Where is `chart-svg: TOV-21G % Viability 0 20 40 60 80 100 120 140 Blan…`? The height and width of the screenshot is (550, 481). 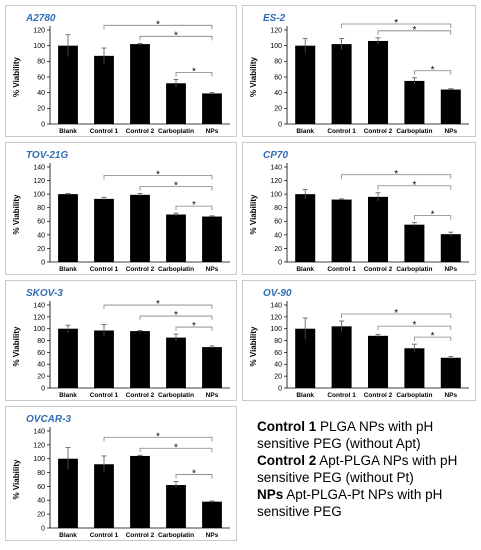
chart-svg: TOV-21G % Viability 0 20 40 60 80 100 120 140 Blan… is located at coordinates (121, 211).